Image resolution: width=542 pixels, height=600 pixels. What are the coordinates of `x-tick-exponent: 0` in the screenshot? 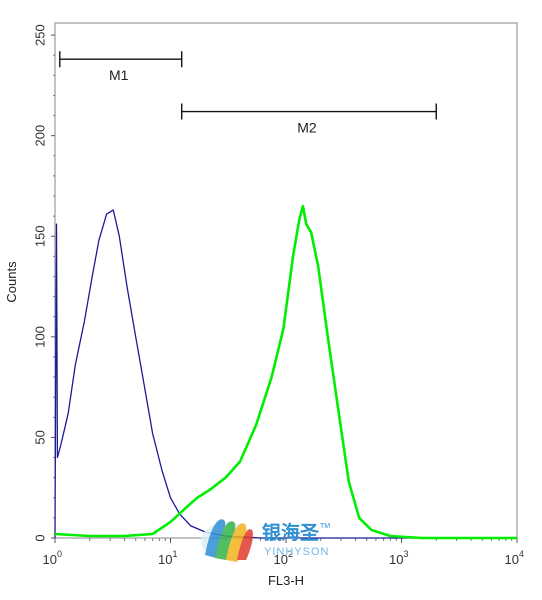 It's located at (59, 554).